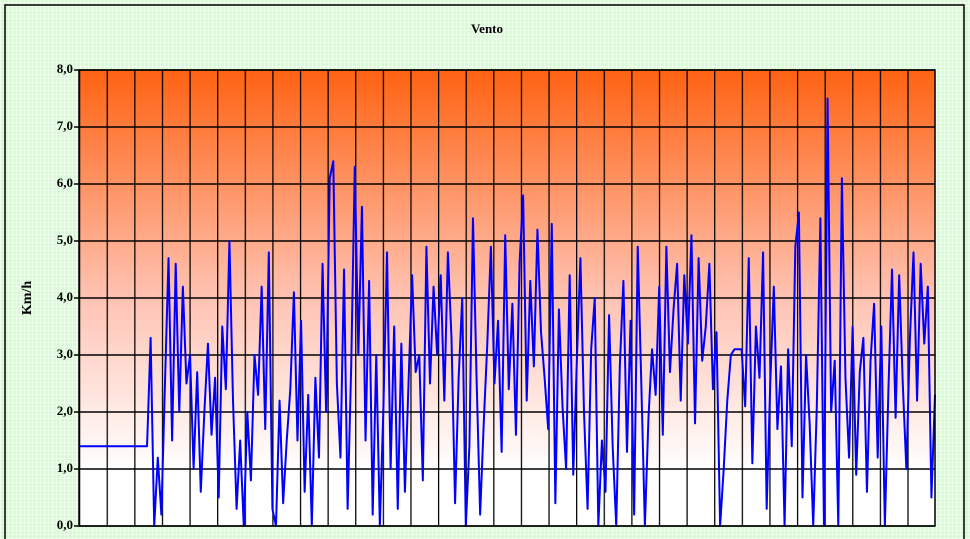  I want to click on y-ticks: 0,0 1,0 2,0 3,0 4,0 5,0 6,0 7,0 8,0, so click(68, 296).